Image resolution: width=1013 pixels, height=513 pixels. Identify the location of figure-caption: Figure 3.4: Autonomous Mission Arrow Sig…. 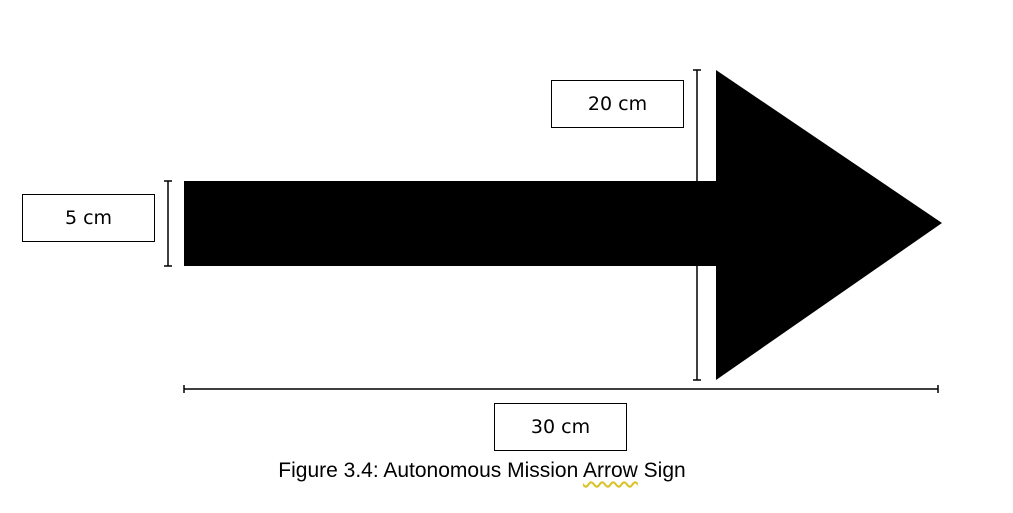
(482, 471).